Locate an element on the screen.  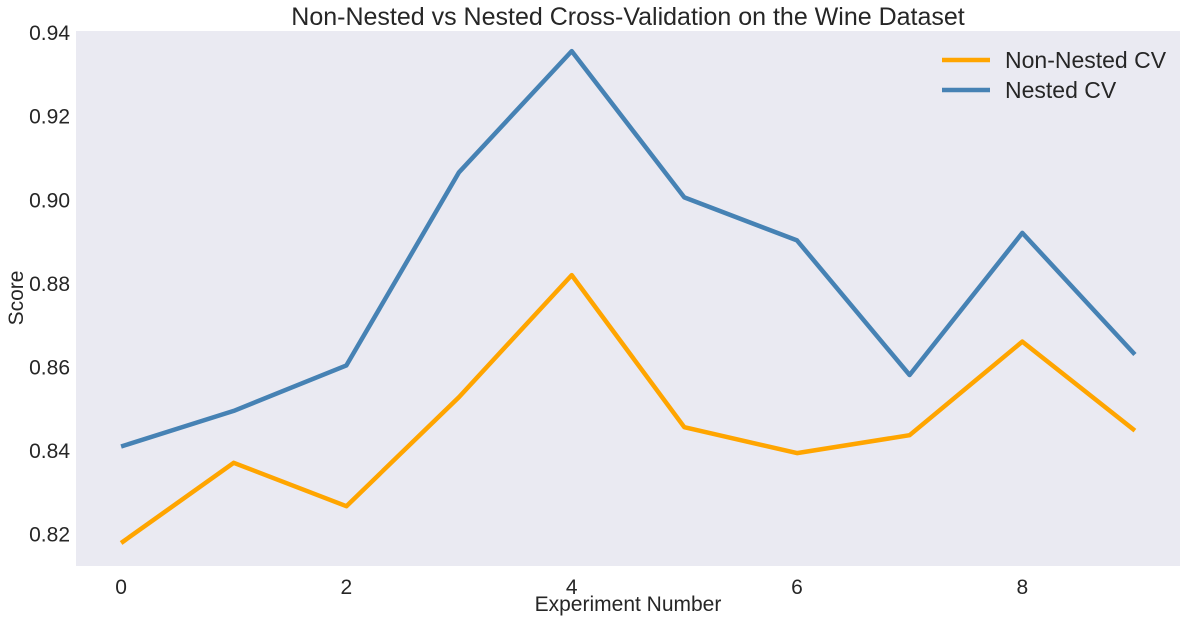
legend: Non-Nested CV Nested CV is located at coordinates (1054, 75).